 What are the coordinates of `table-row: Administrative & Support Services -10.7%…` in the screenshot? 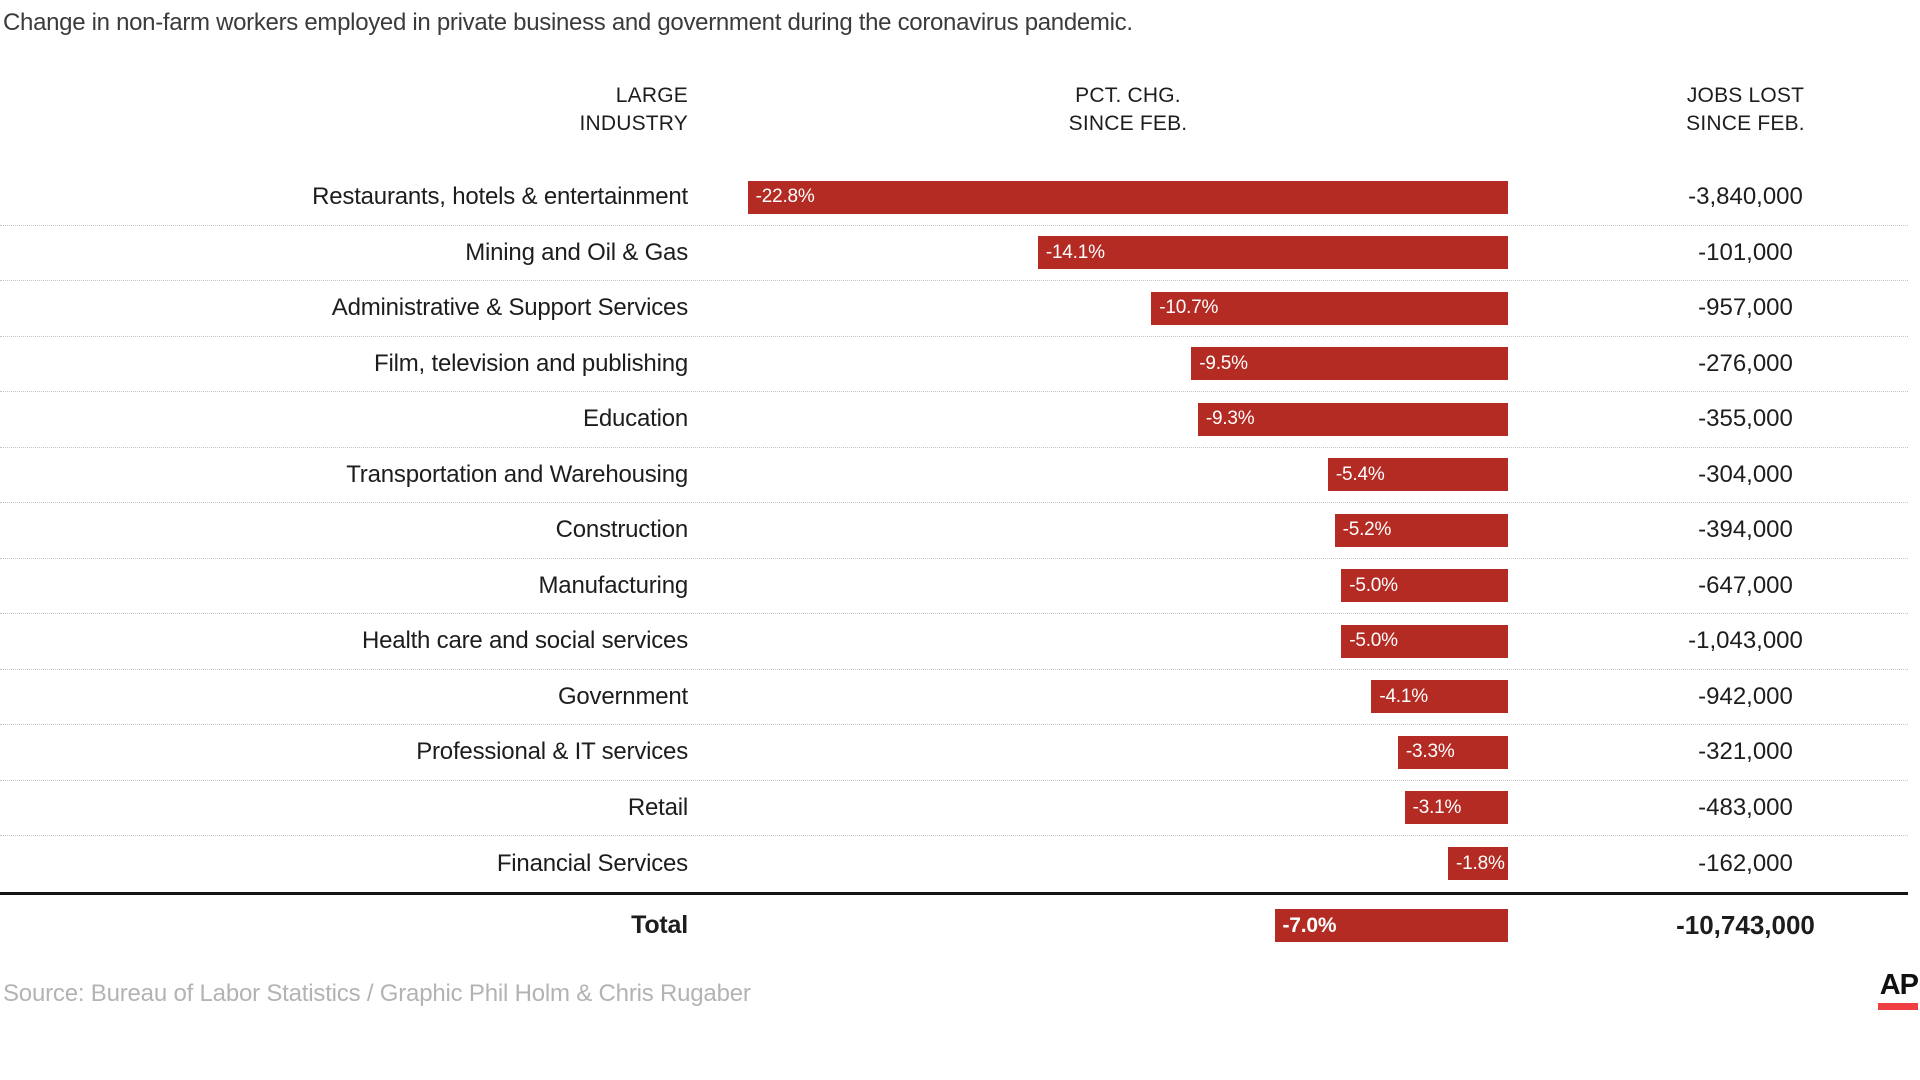 It's located at (954, 309).